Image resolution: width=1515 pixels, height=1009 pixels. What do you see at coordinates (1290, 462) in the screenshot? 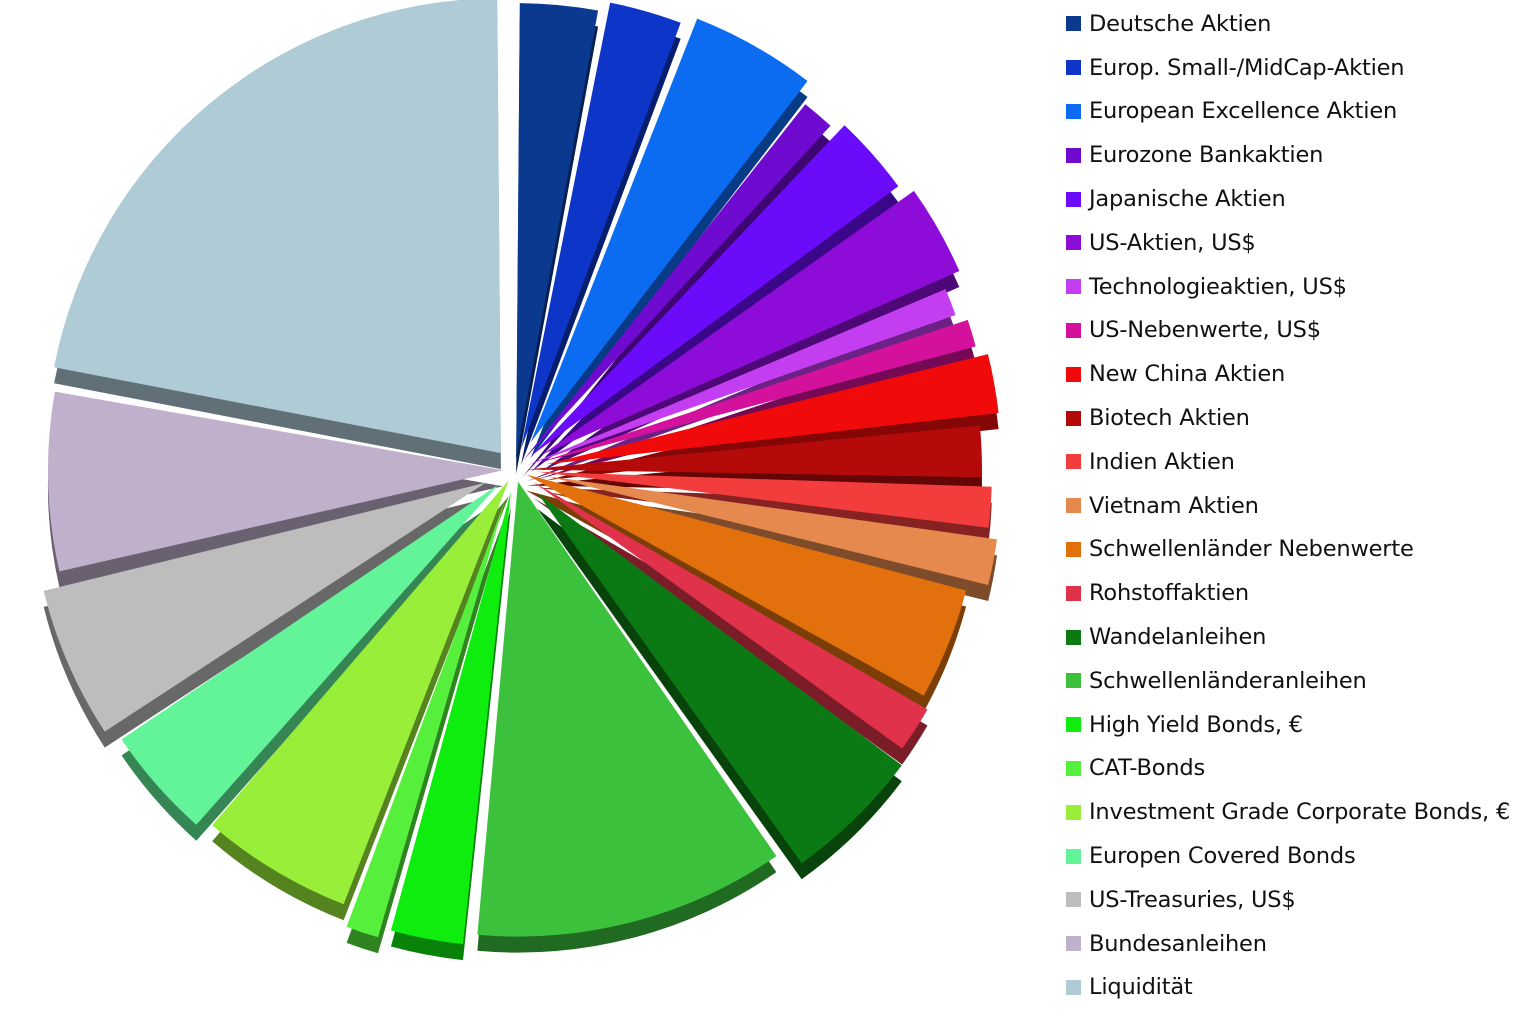
I see `legend-item: Indien Aktien` at bounding box center [1290, 462].